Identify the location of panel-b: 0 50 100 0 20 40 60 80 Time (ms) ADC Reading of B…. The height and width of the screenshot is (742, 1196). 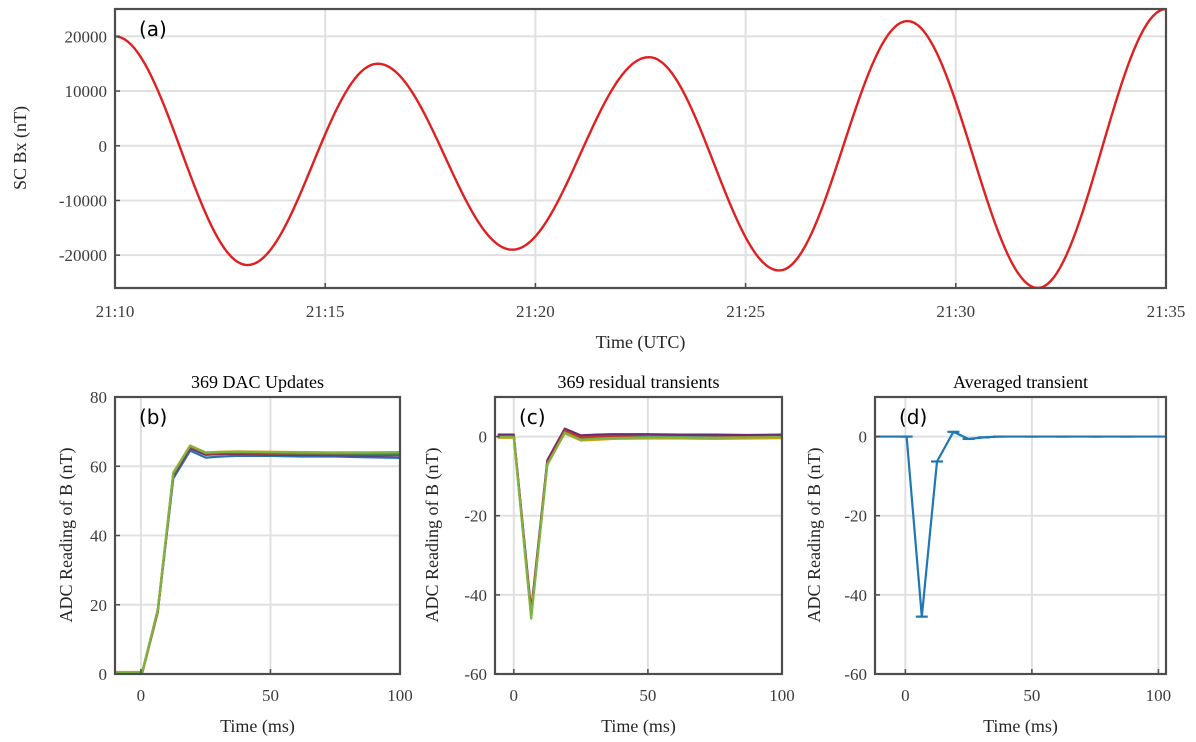
(234, 554).